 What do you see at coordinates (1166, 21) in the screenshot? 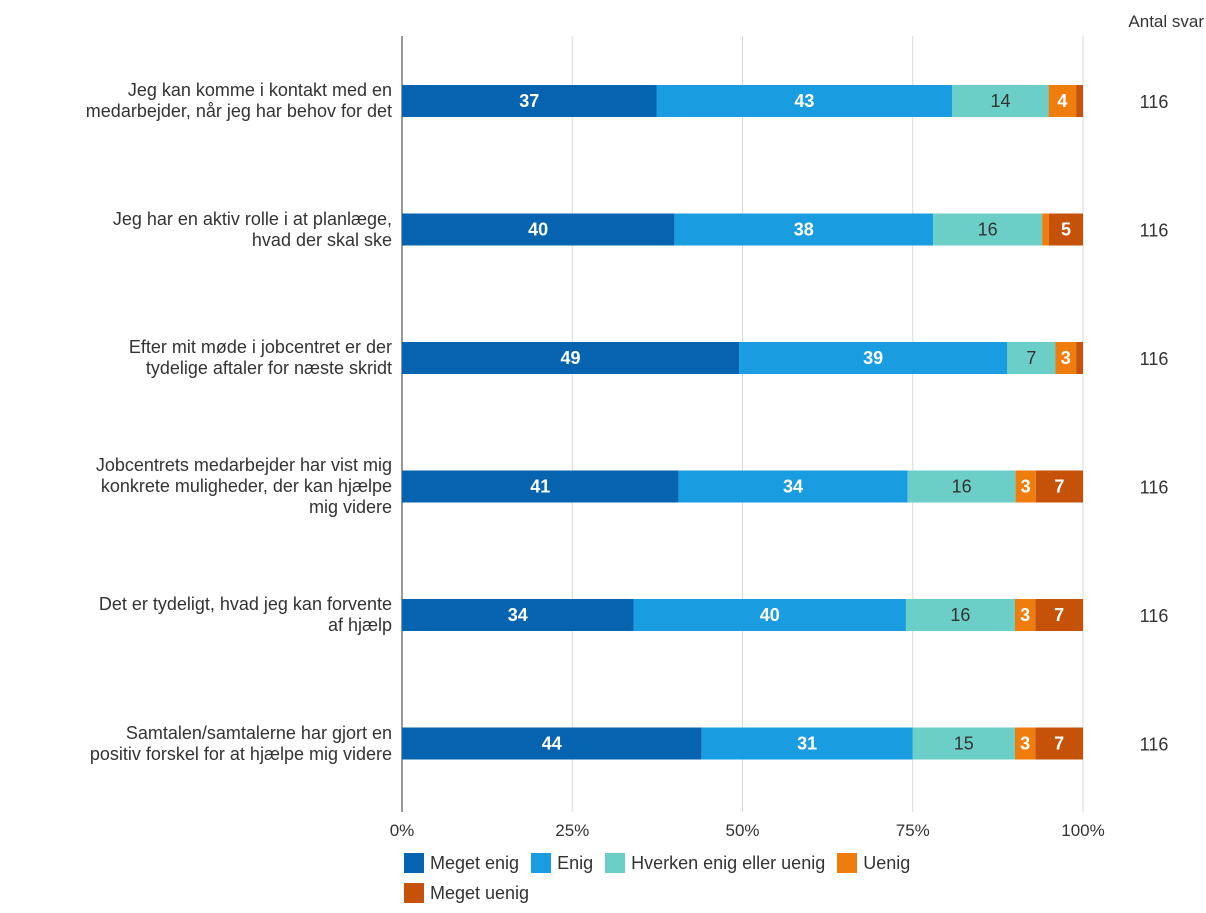
I see `count-header: Antal svar` at bounding box center [1166, 21].